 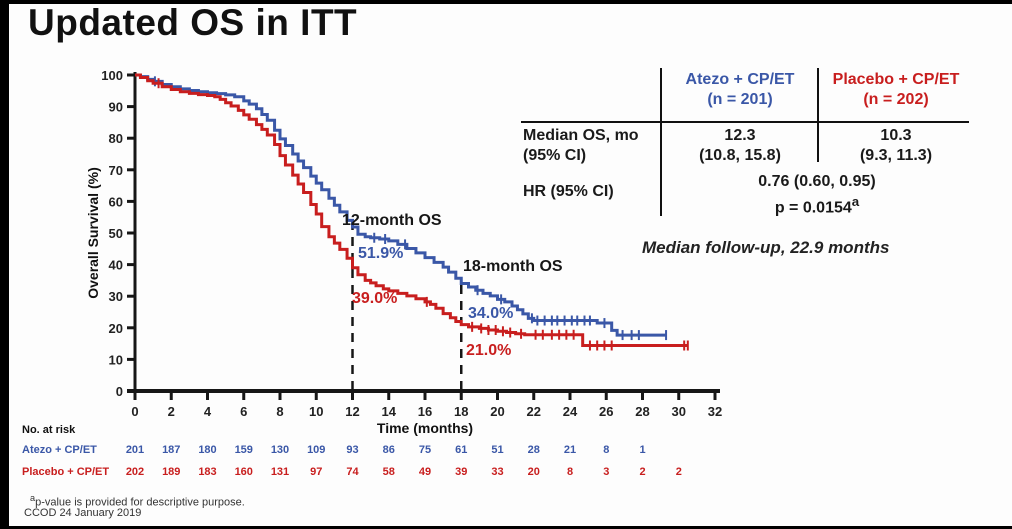 I want to click on y-tick-label: 40, so click(x=116, y=265).